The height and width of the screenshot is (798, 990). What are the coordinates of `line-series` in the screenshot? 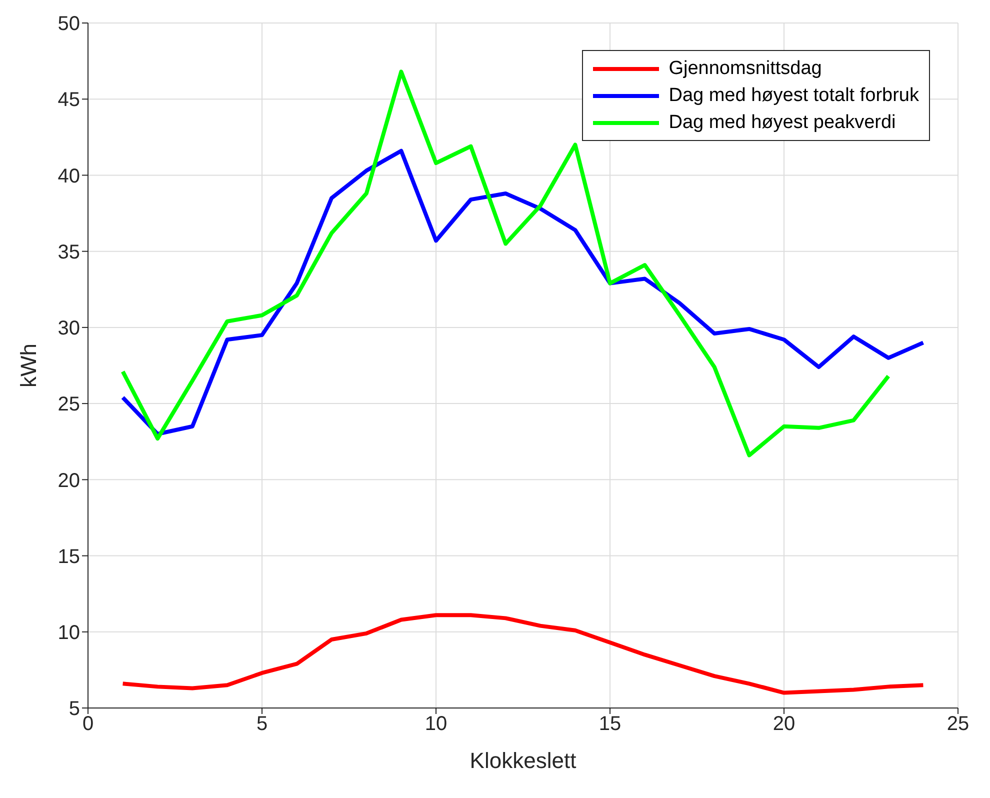 It's located at (523, 654).